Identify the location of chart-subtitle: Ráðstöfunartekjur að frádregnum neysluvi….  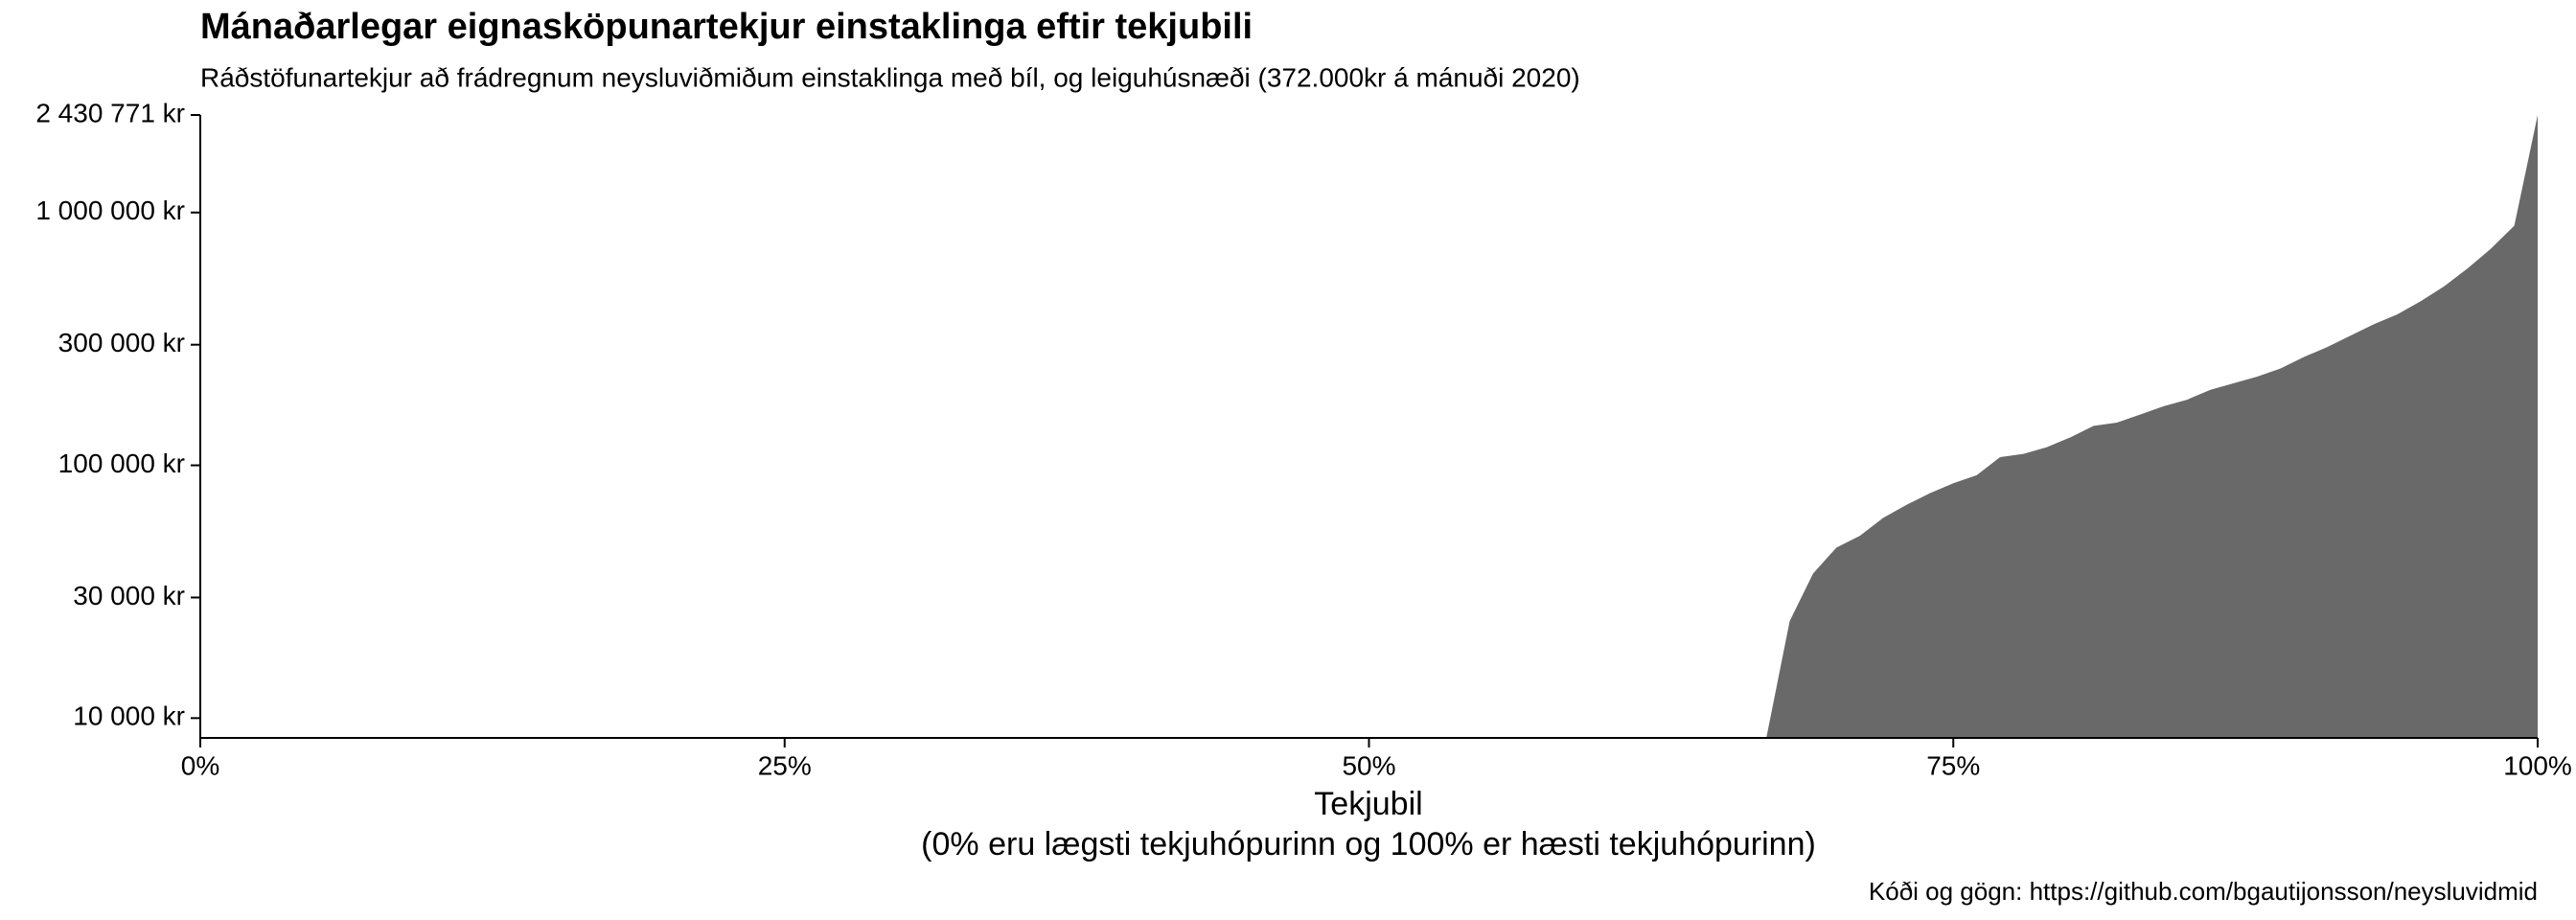
(890, 77).